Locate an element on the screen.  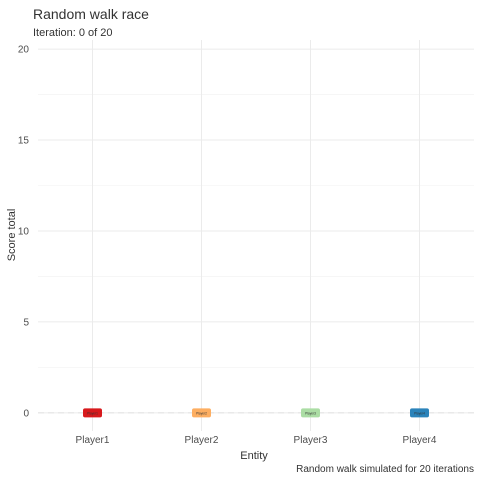
x-axis-label: Entity is located at coordinates (254, 456).